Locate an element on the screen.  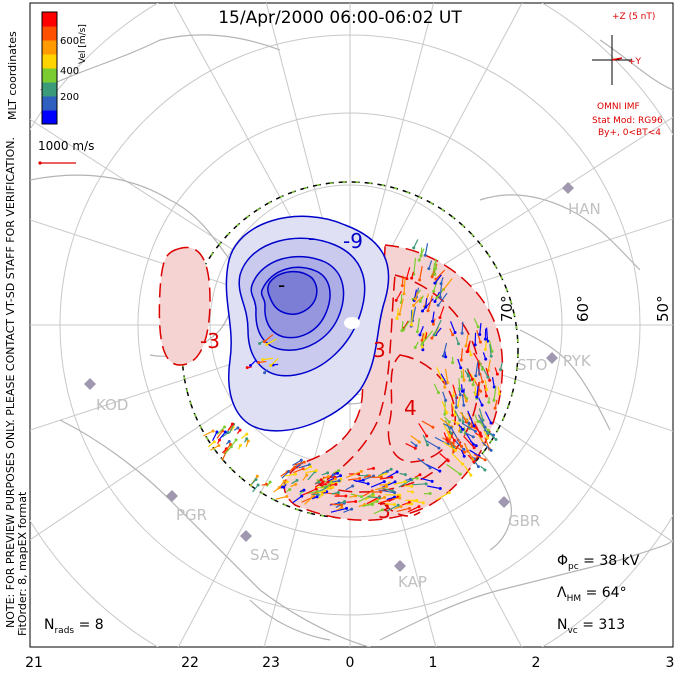
stat-radar-count: Nrads = 8 is located at coordinates (74, 626).